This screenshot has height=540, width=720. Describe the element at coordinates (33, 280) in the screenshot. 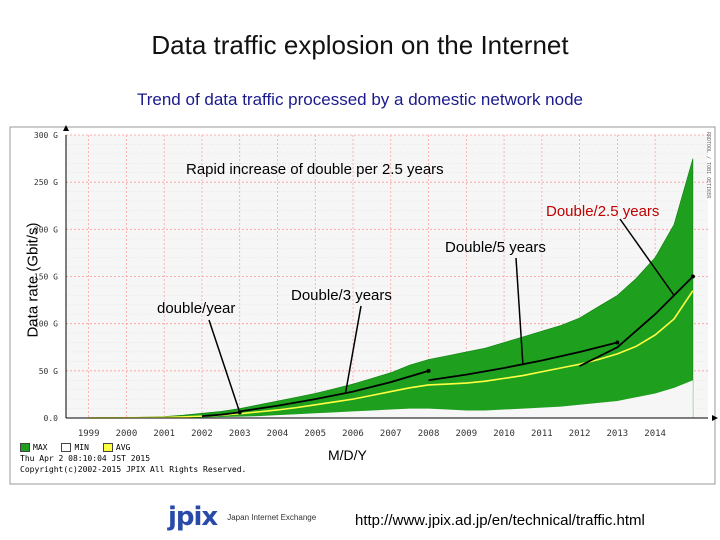

I see `y-axis-label: Data rate (Gbit/s)` at that location.